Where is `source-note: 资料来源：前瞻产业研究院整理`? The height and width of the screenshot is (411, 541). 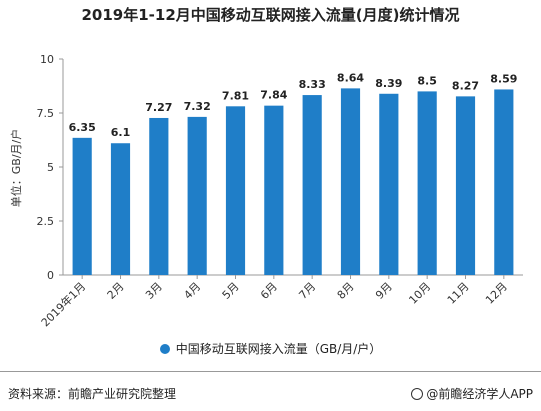
source-note: 资料来源：前瞻产业研究院整理 is located at coordinates (92, 394).